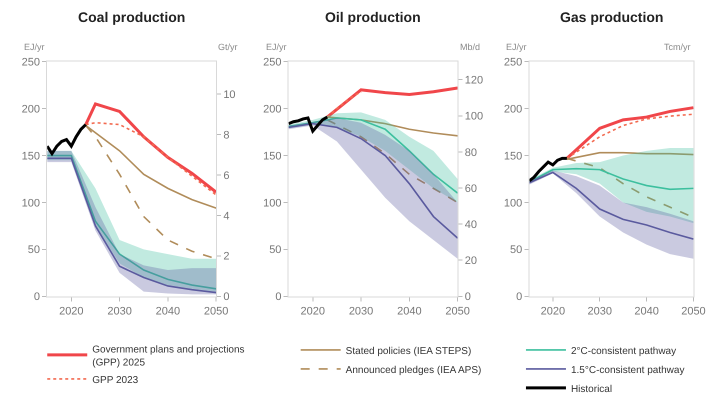 The image size is (716, 403). Describe the element at coordinates (168, 356) in the screenshot. I see `legend-label: Government plans and projections (GPP) 2025` at that location.